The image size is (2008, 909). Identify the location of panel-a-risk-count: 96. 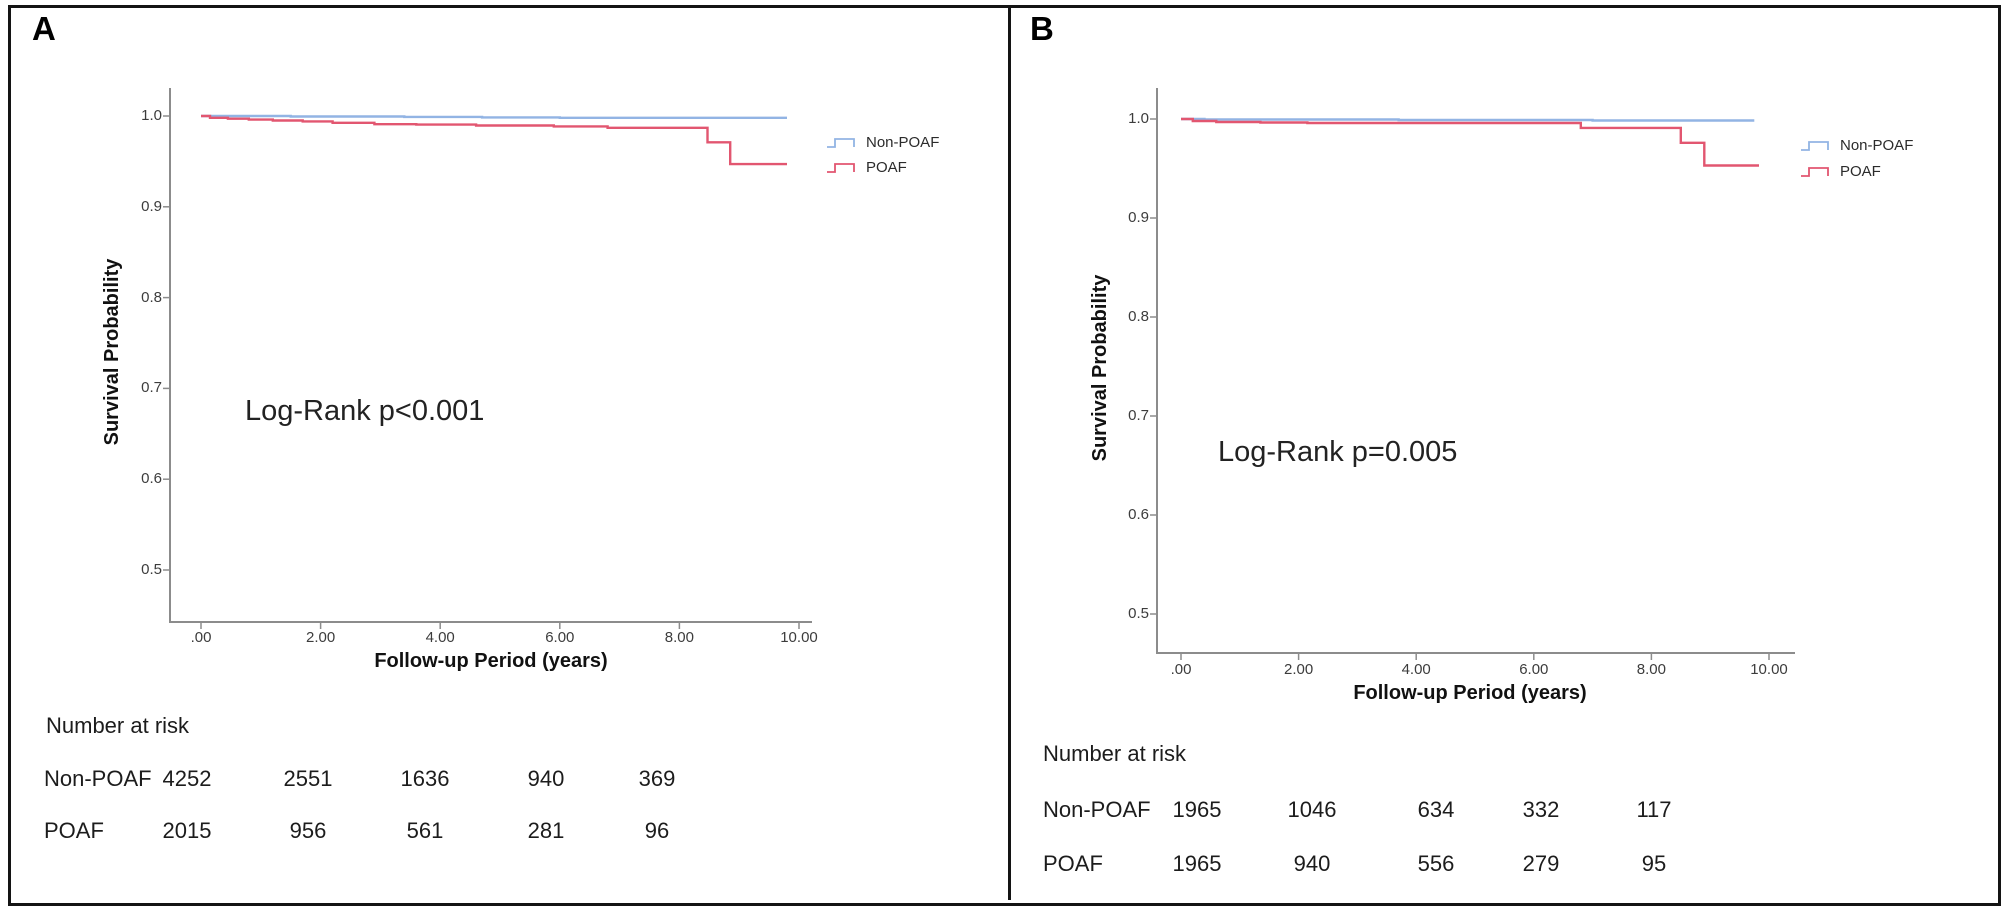
(657, 830).